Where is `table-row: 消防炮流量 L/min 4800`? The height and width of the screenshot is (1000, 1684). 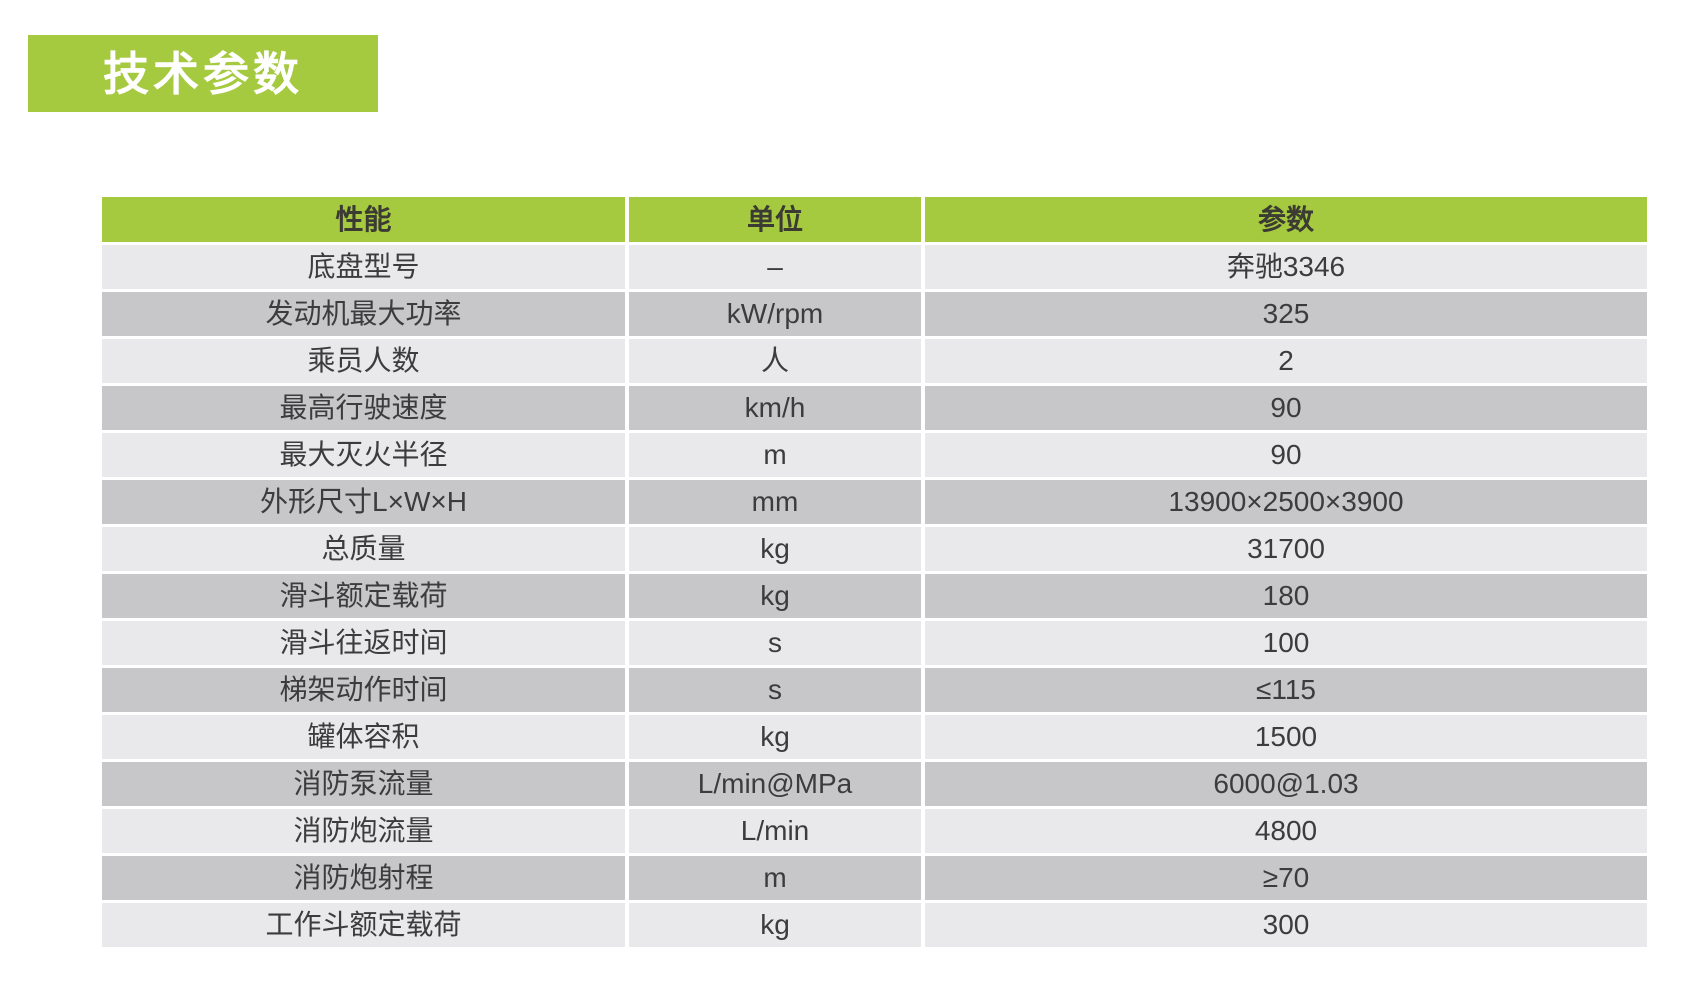
table-row: 消防炮流量 L/min 4800 is located at coordinates (874, 831).